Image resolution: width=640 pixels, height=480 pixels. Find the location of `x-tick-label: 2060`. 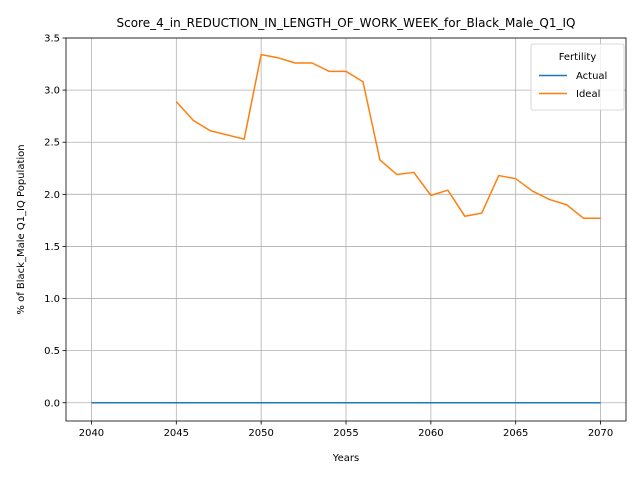

x-tick-label: 2060 is located at coordinates (430, 433).